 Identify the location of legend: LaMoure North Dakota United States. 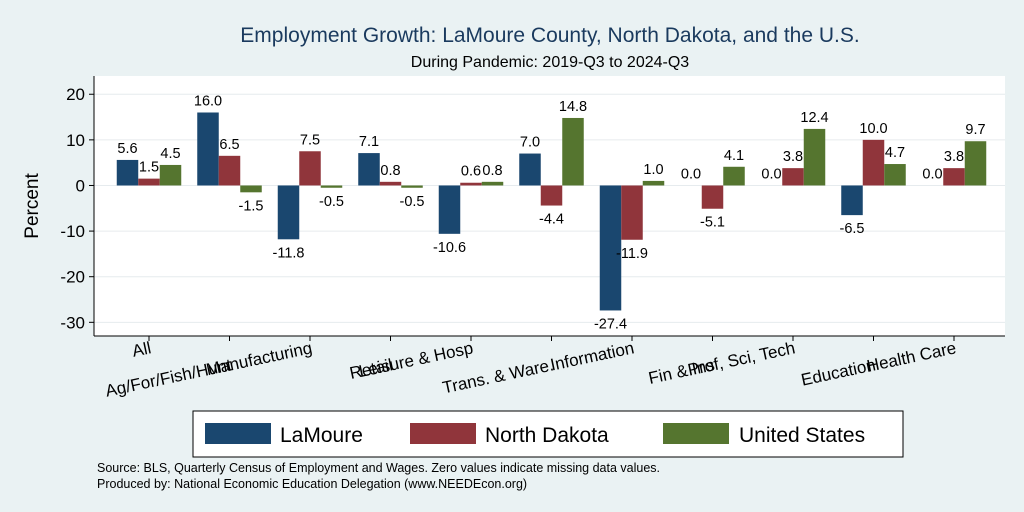
(548, 434).